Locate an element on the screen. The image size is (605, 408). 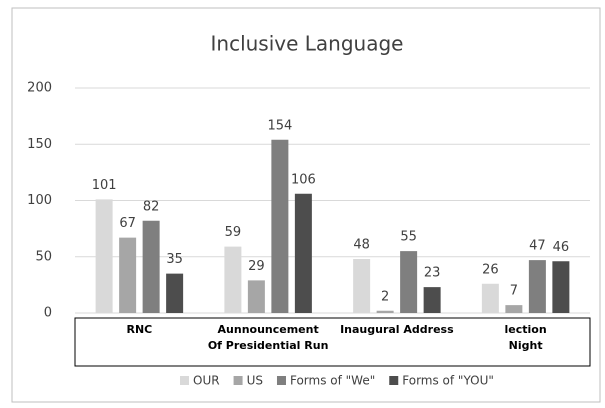
y-tick-label: 200 is located at coordinates (39, 88).